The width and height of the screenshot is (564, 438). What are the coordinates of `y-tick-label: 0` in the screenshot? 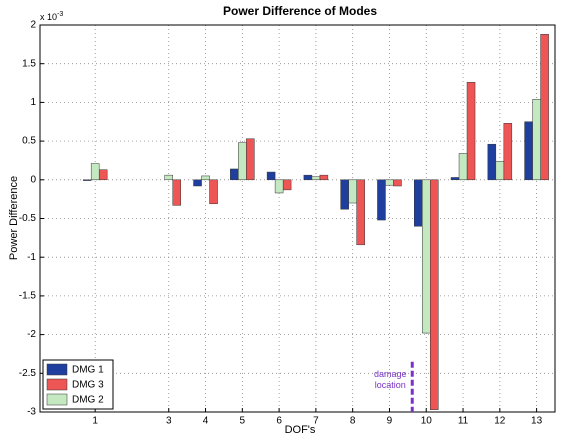 It's located at (33, 179).